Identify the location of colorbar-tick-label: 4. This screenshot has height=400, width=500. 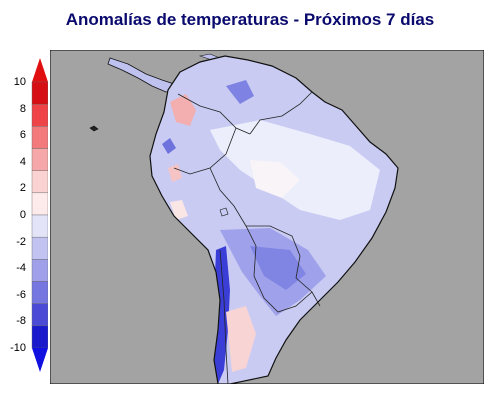
(22, 161).